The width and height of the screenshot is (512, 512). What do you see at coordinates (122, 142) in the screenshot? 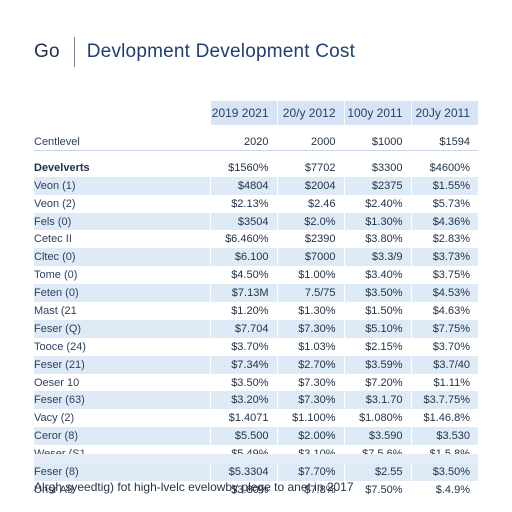
I see `row-label: Centlevel` at bounding box center [122, 142].